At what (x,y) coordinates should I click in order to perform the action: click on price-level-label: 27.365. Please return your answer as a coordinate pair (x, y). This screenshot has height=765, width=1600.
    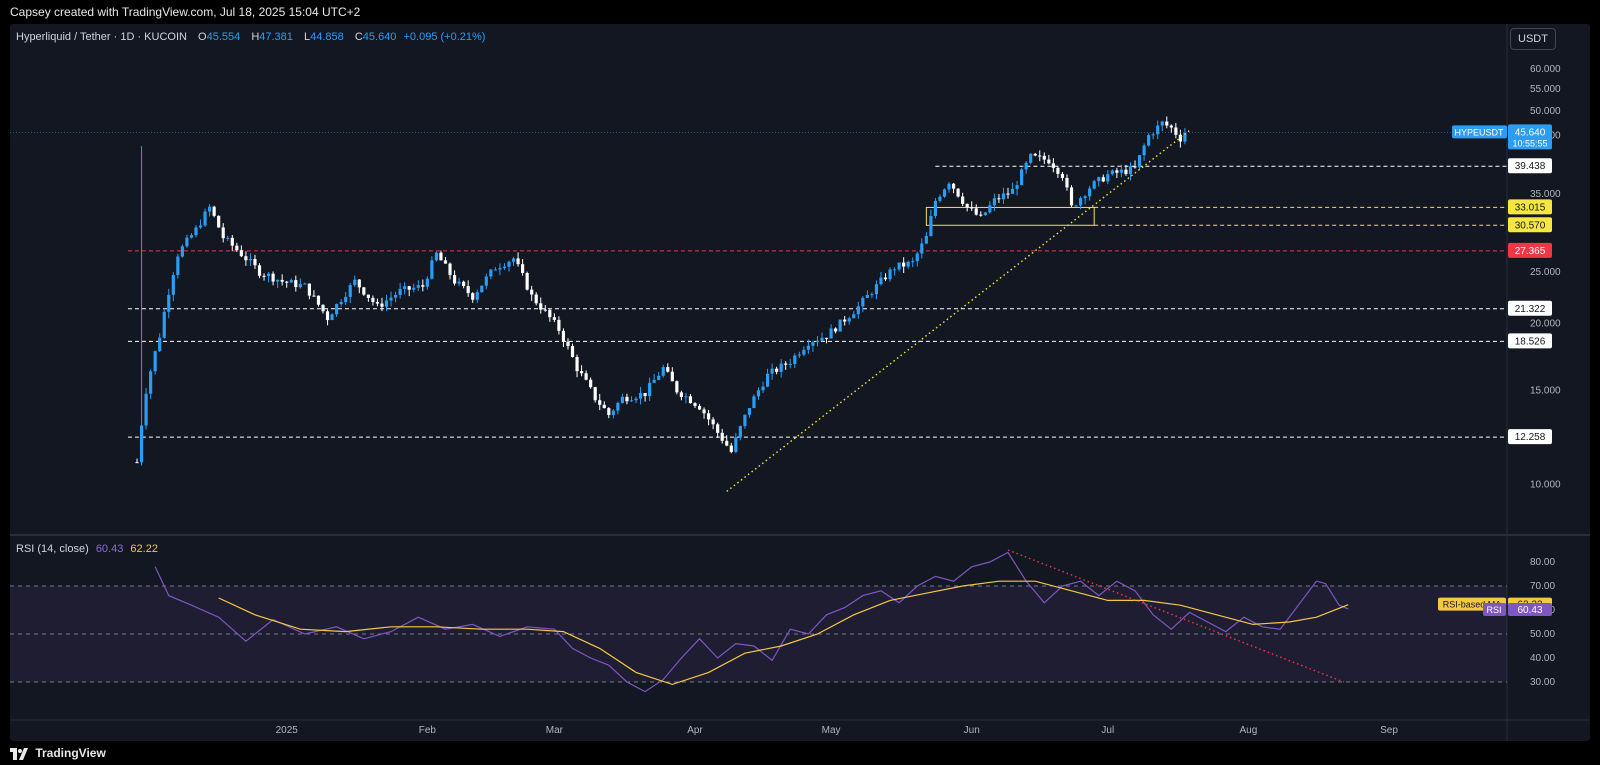
    Looking at the image, I should click on (1530, 251).